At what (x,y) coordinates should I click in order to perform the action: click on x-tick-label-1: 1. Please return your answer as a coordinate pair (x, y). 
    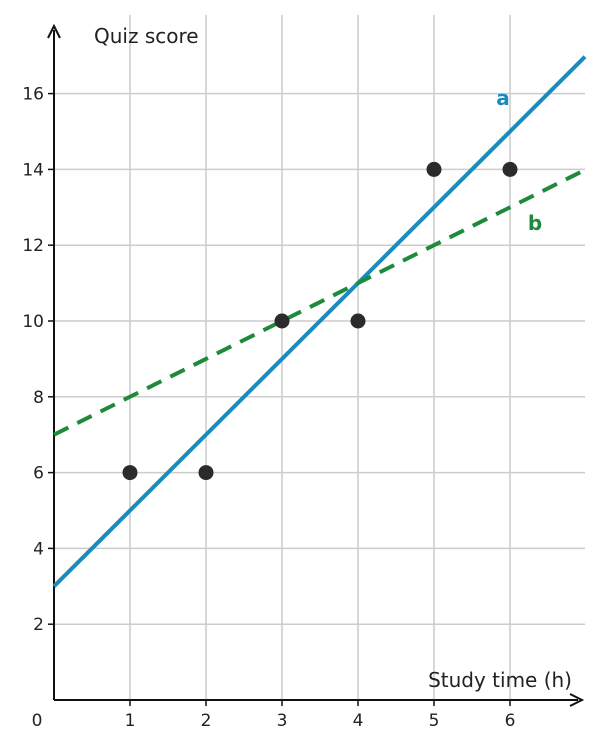
    Looking at the image, I should click on (130, 721).